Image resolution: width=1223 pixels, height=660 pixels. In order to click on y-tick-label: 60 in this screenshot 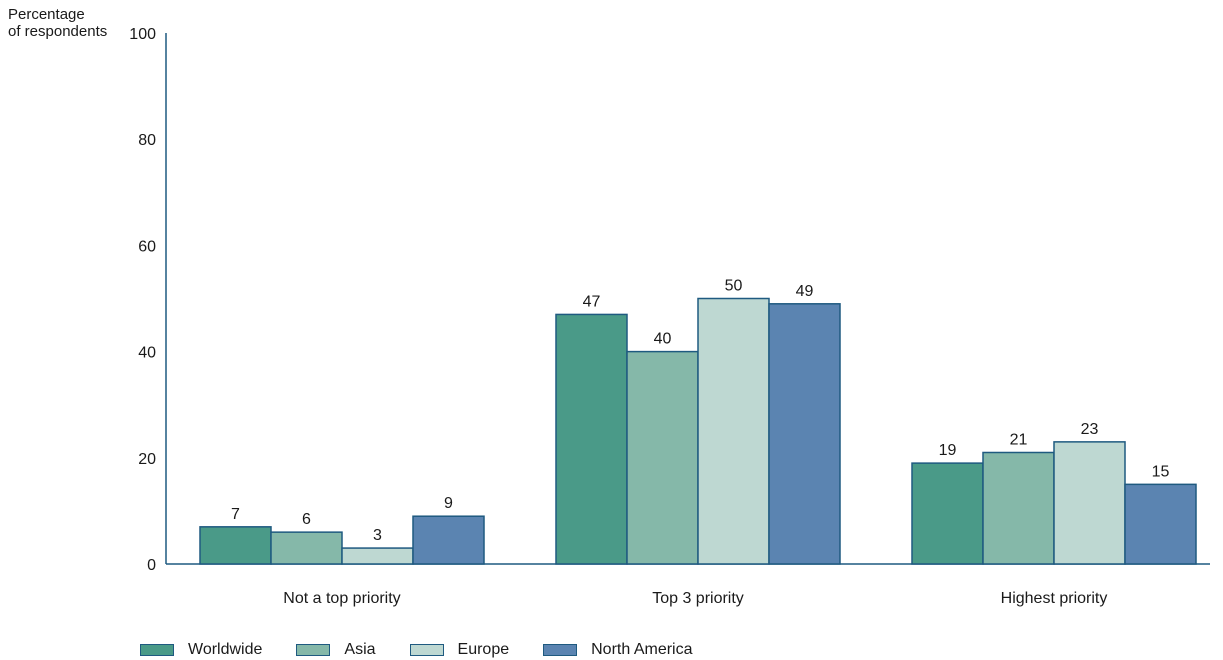, I will do `click(147, 246)`.